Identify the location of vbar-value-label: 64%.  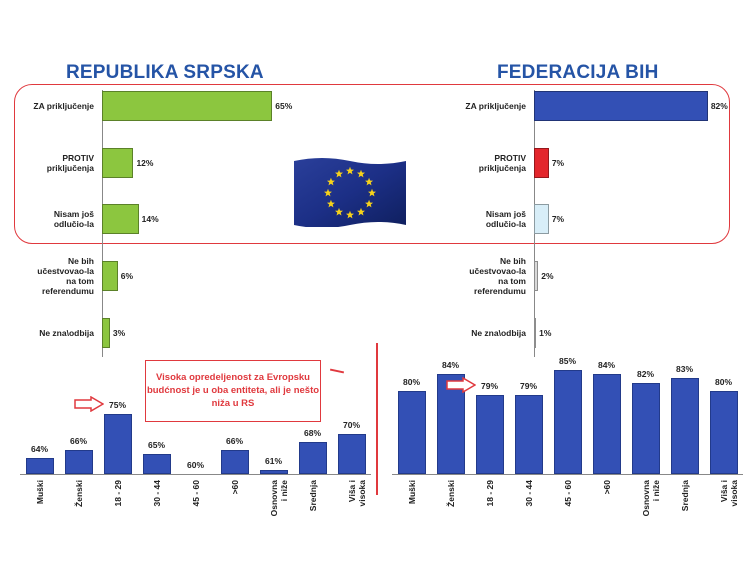
(39, 449).